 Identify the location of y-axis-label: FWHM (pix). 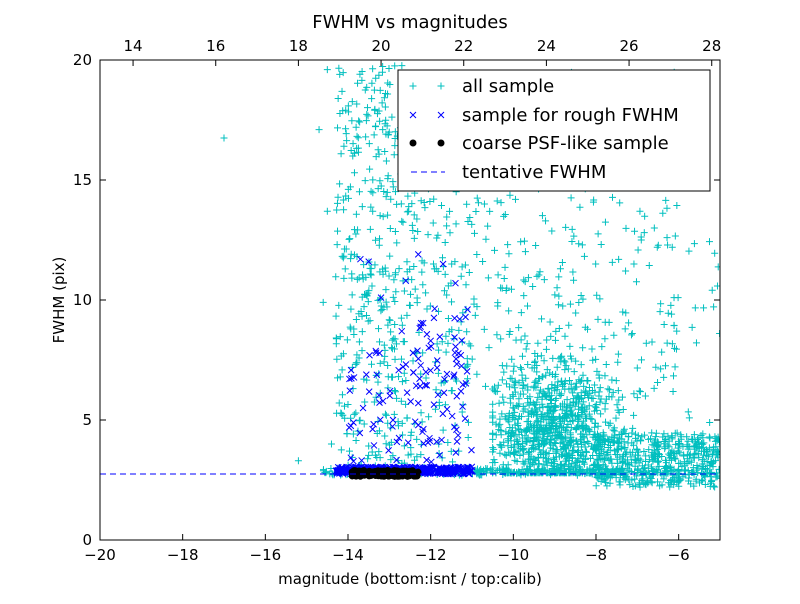
(59, 300).